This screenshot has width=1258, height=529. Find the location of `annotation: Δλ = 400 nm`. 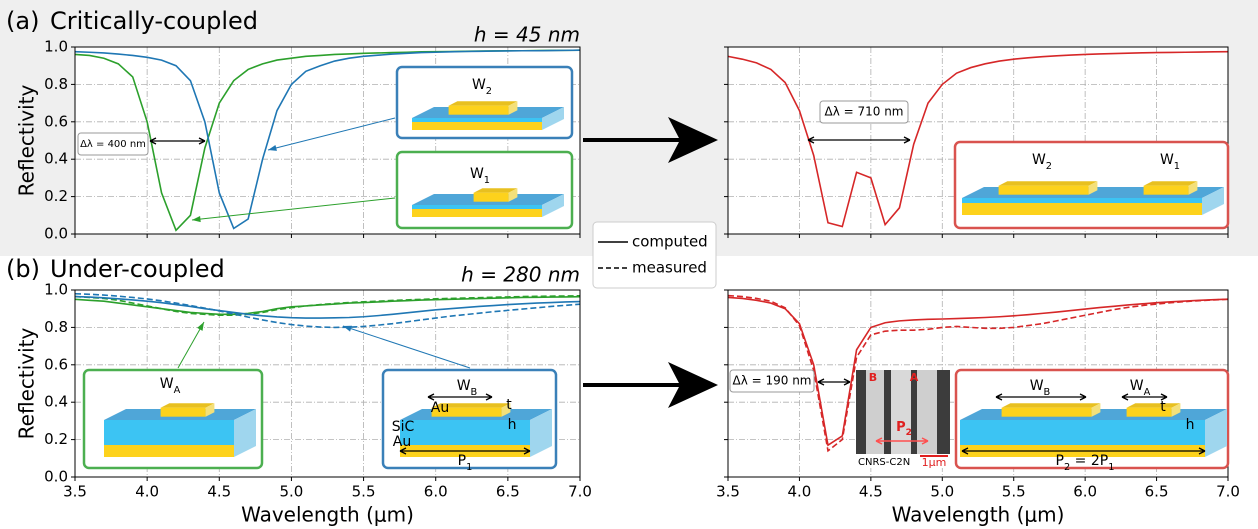

annotation: Δλ = 400 nm is located at coordinates (113, 144).